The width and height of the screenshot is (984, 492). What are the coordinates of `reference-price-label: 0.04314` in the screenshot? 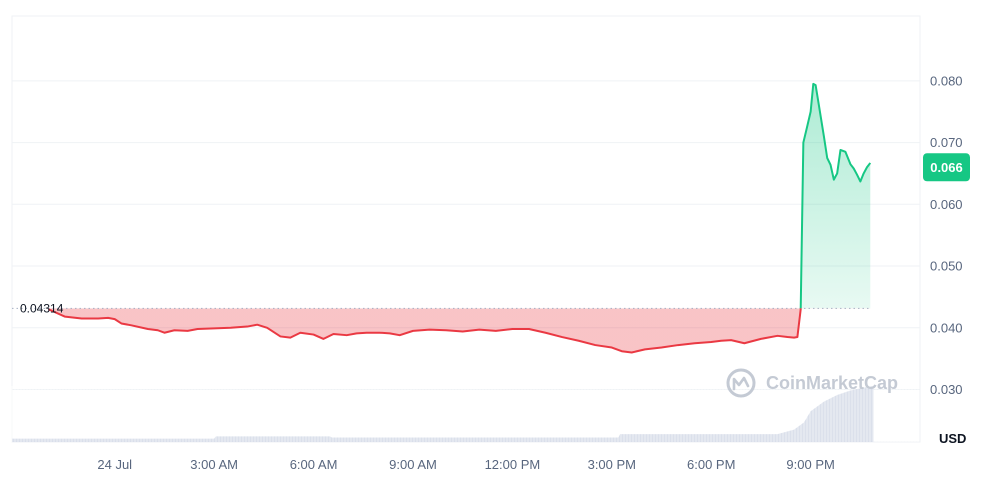 It's located at (42, 308).